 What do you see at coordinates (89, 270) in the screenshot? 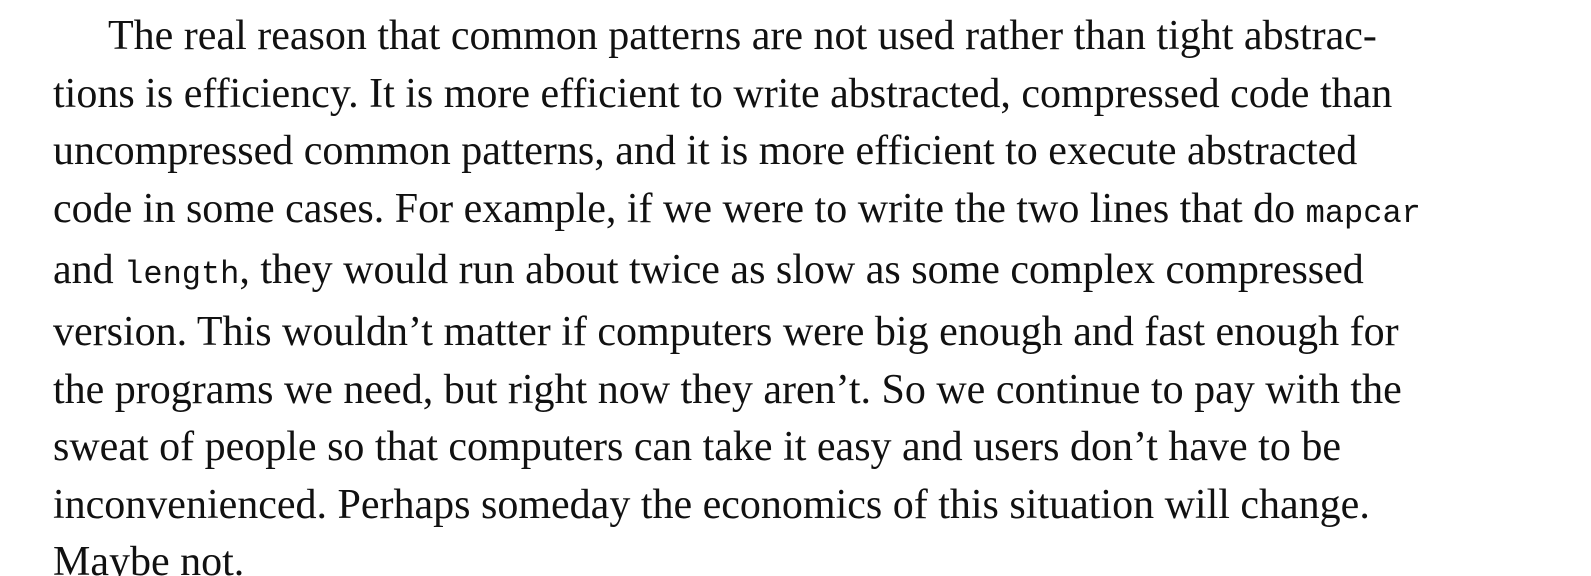
I see `text-segment: and` at bounding box center [89, 270].